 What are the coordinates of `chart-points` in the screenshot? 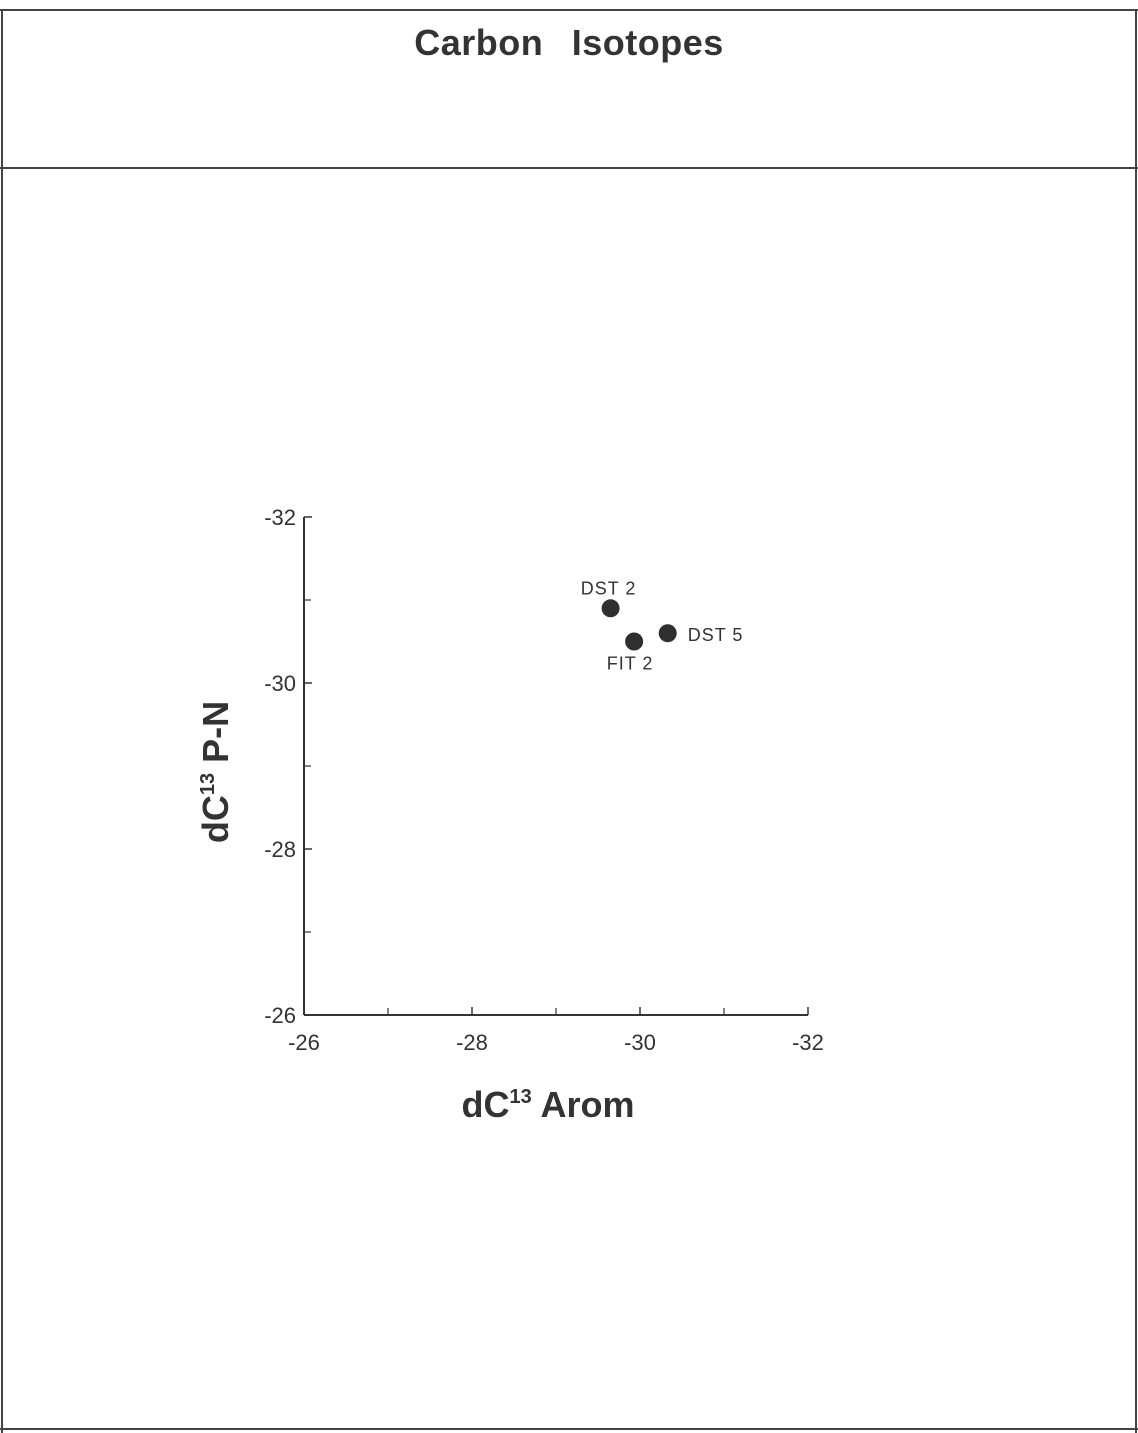 It's located at (639, 625).